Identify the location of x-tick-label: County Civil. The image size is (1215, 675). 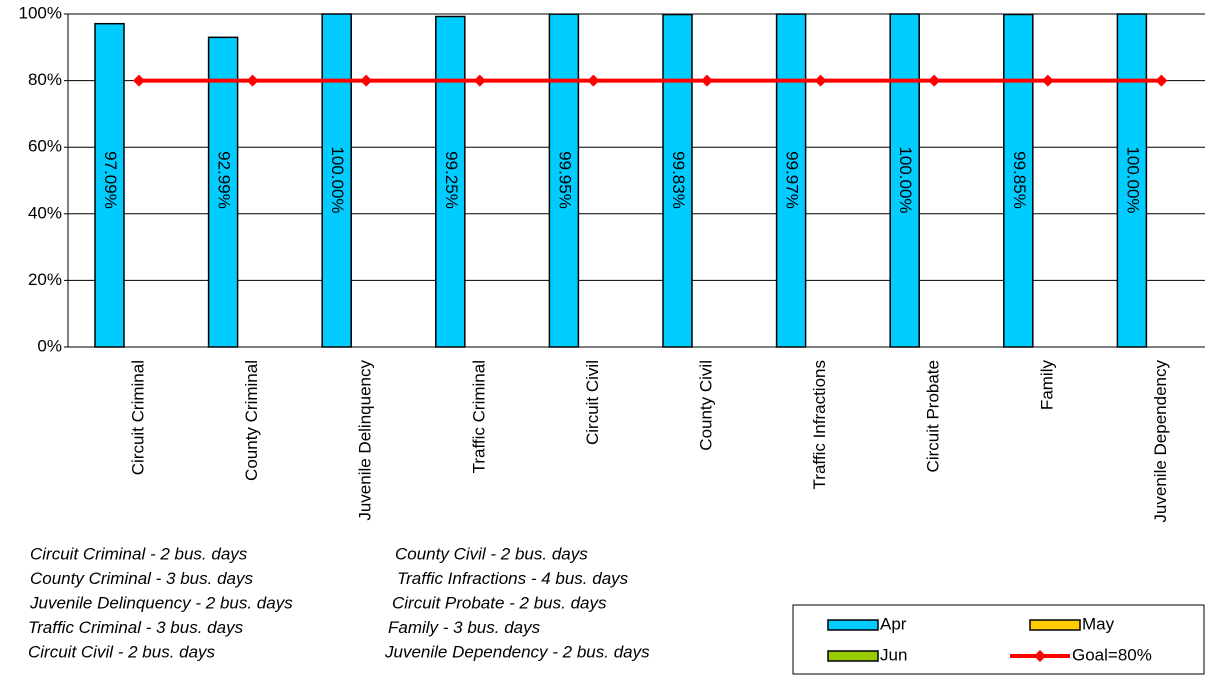
(705, 405).